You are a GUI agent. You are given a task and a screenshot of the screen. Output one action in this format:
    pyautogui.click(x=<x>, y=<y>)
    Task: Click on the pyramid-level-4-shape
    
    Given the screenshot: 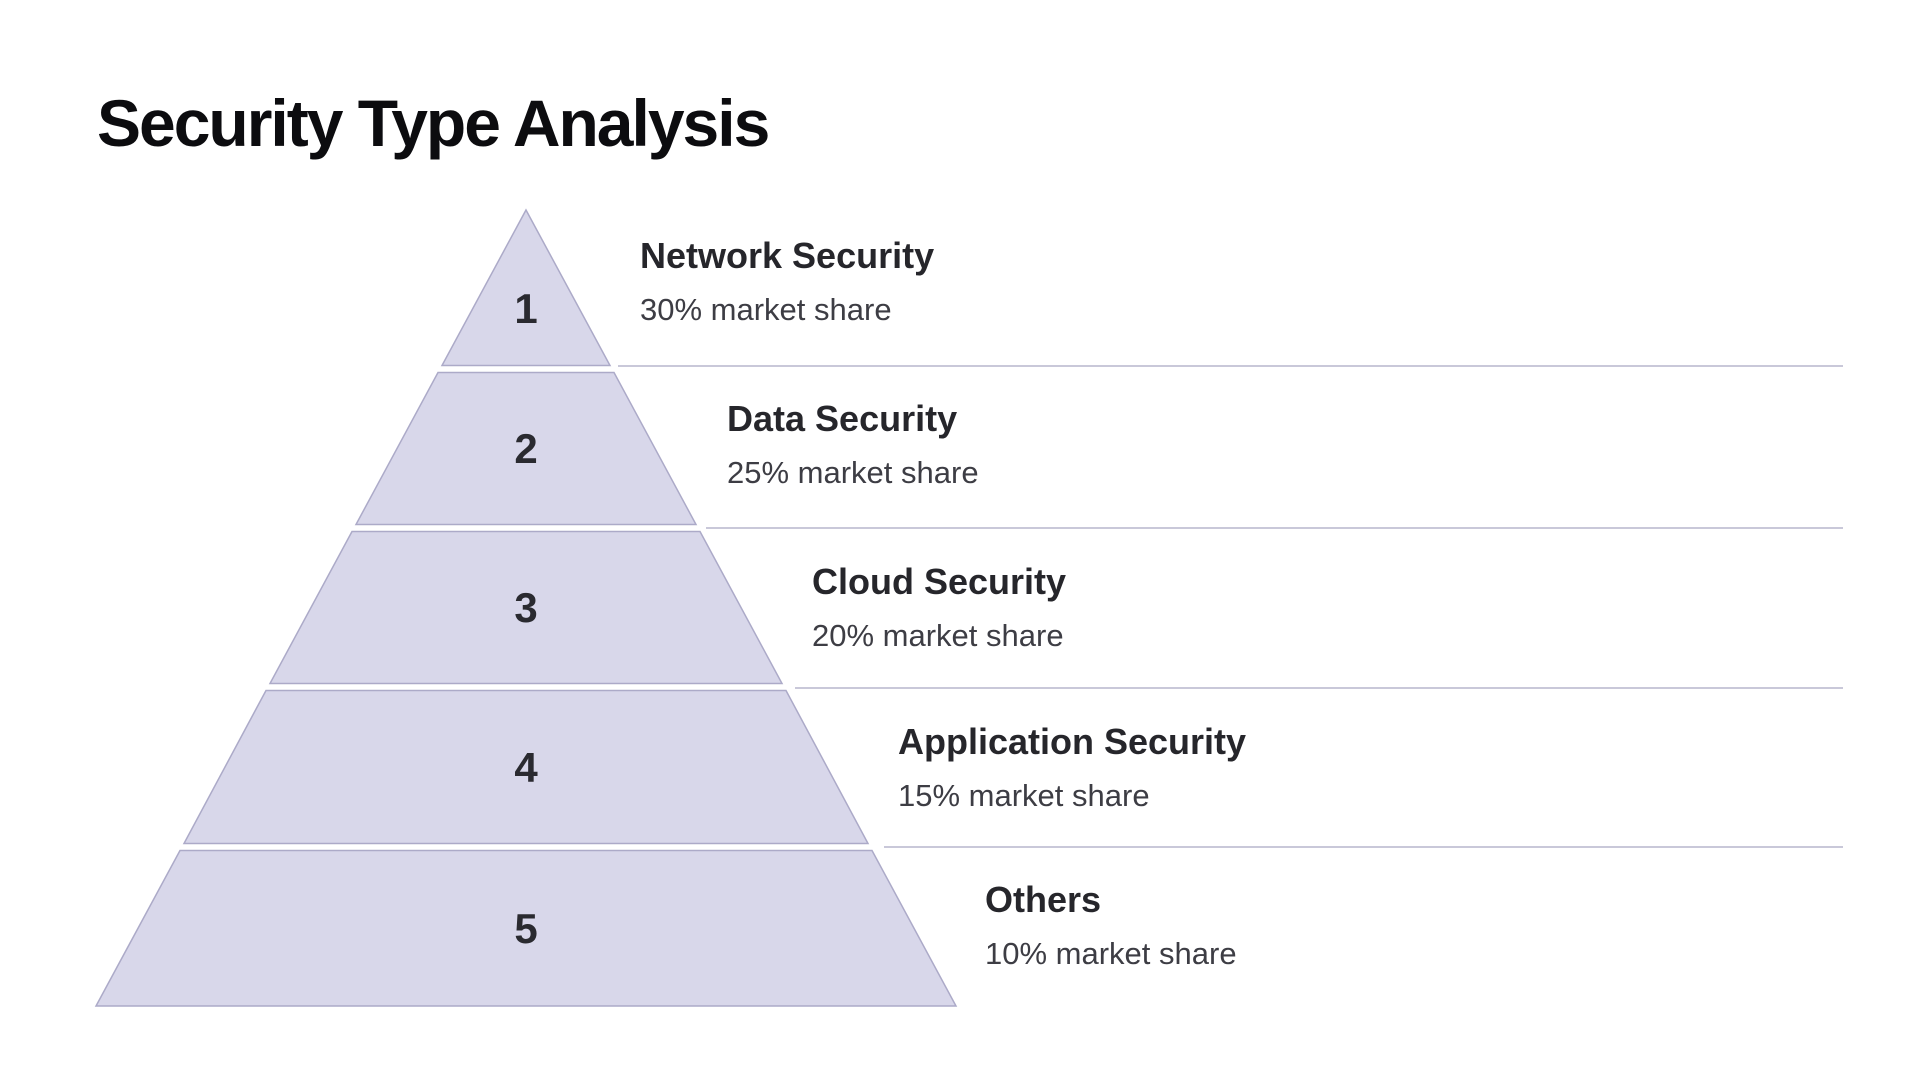 What is the action you would take?
    pyautogui.click(x=526, y=767)
    